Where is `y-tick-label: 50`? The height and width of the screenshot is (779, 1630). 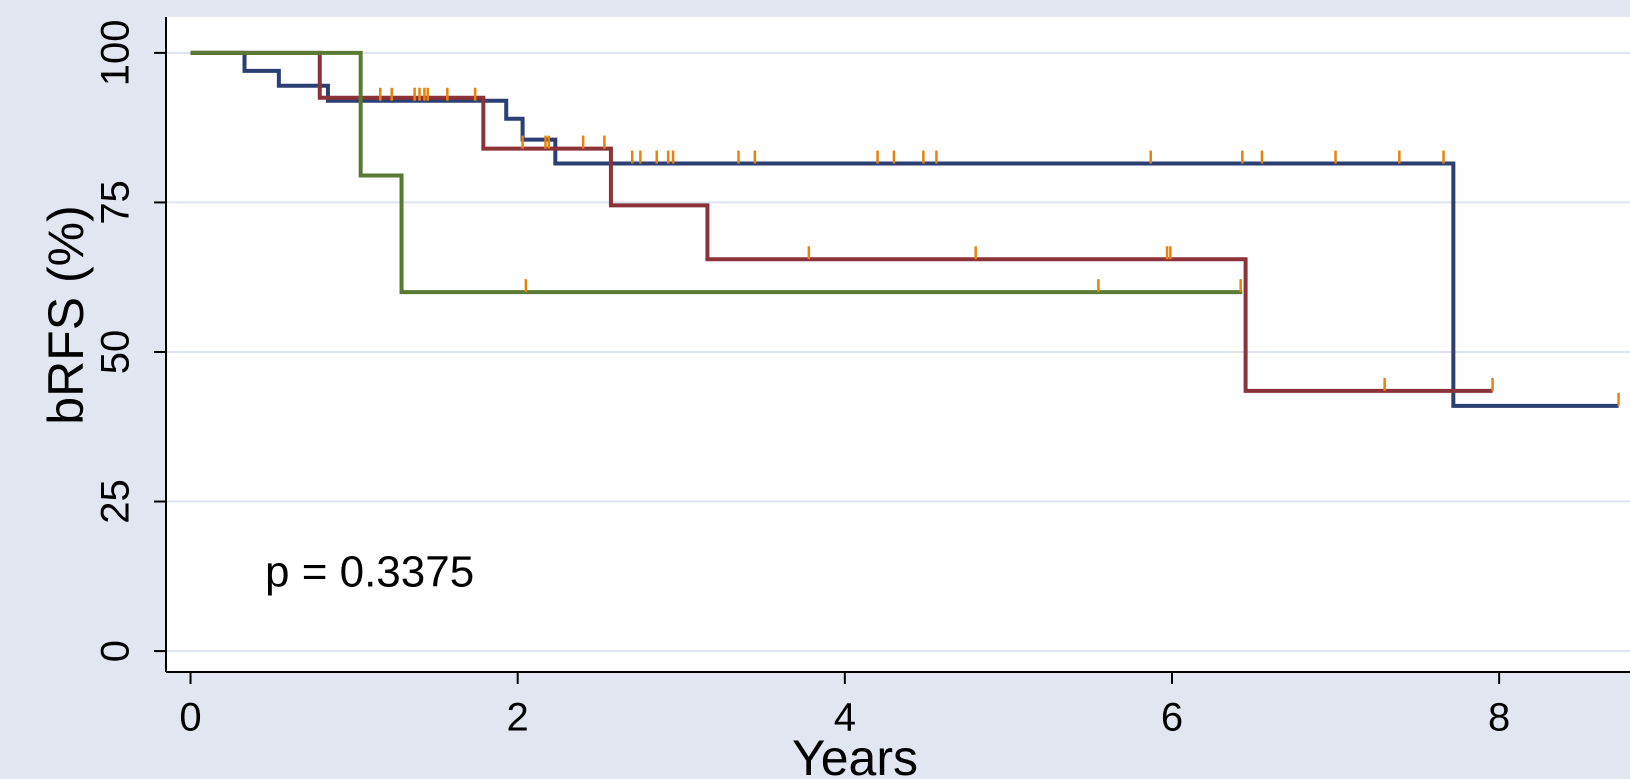 y-tick-label: 50 is located at coordinates (116, 352).